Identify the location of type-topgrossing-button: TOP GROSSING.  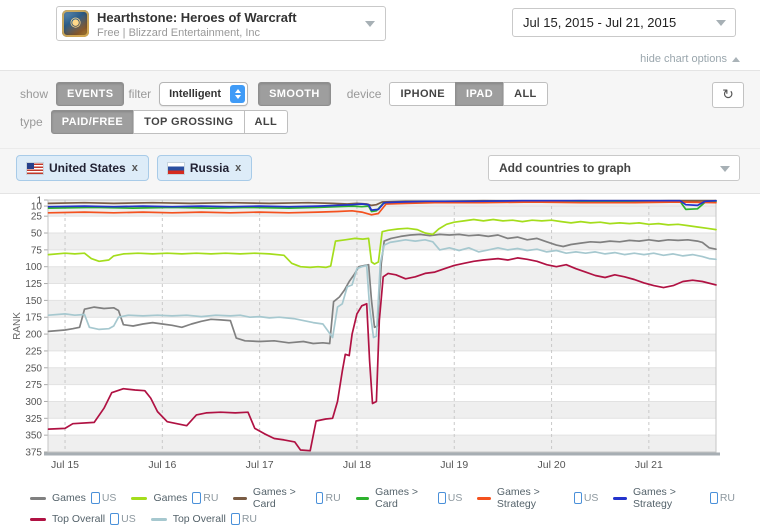
(189, 122).